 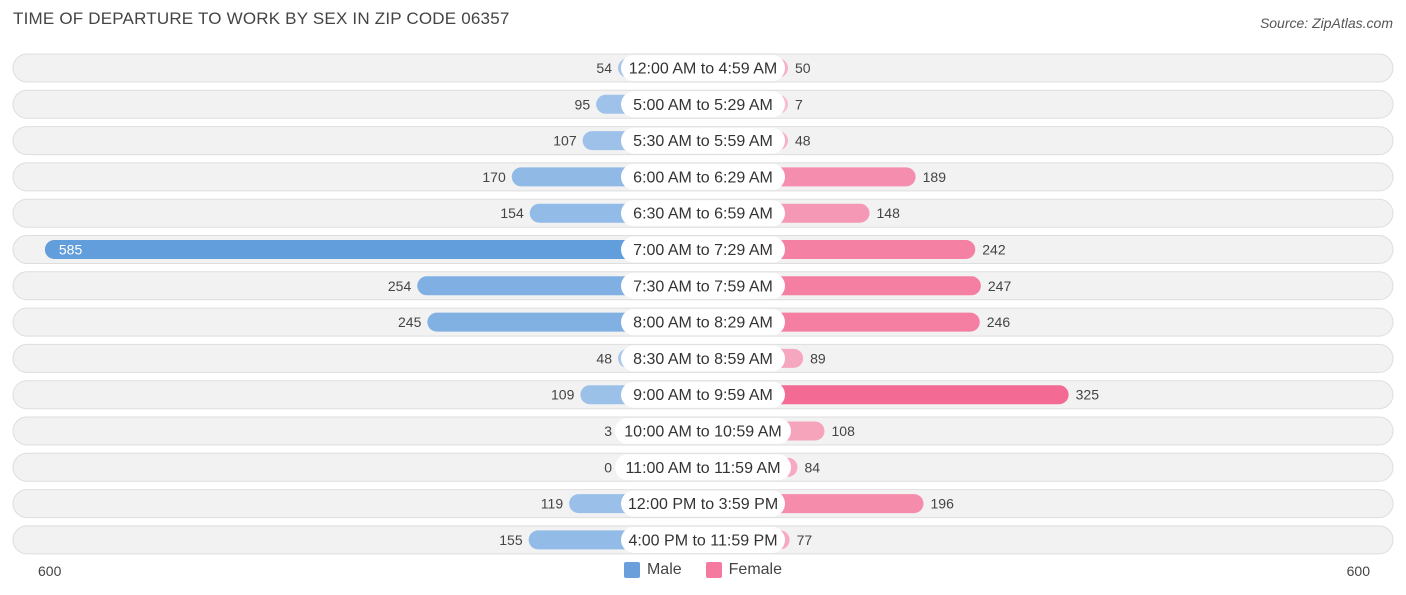 I want to click on category-label: 12:00 PM to 3:59 PM, so click(x=703, y=504).